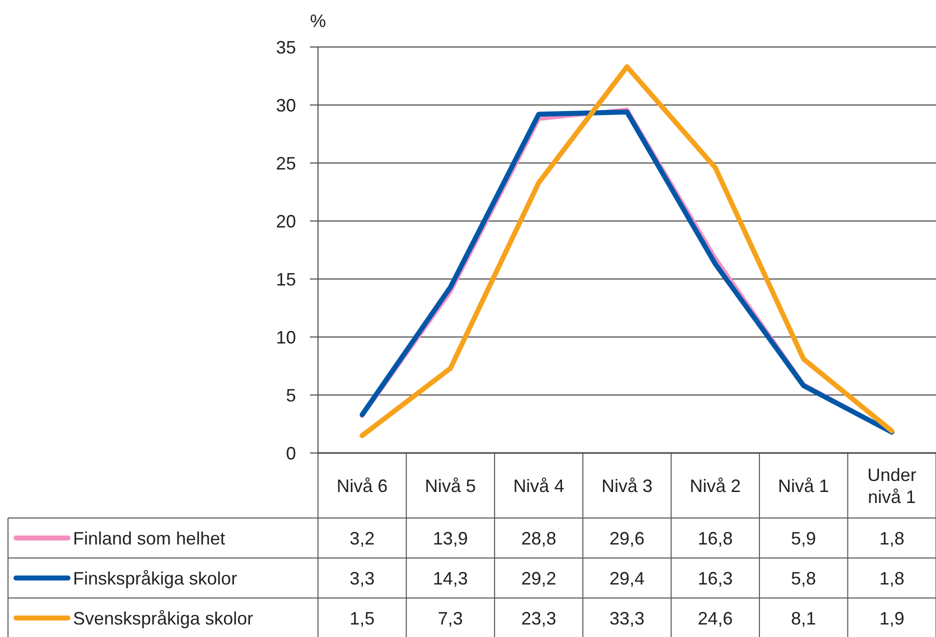 This screenshot has height=637, width=936. What do you see at coordinates (286, 163) in the screenshot?
I see `y-tick-label: 25` at bounding box center [286, 163].